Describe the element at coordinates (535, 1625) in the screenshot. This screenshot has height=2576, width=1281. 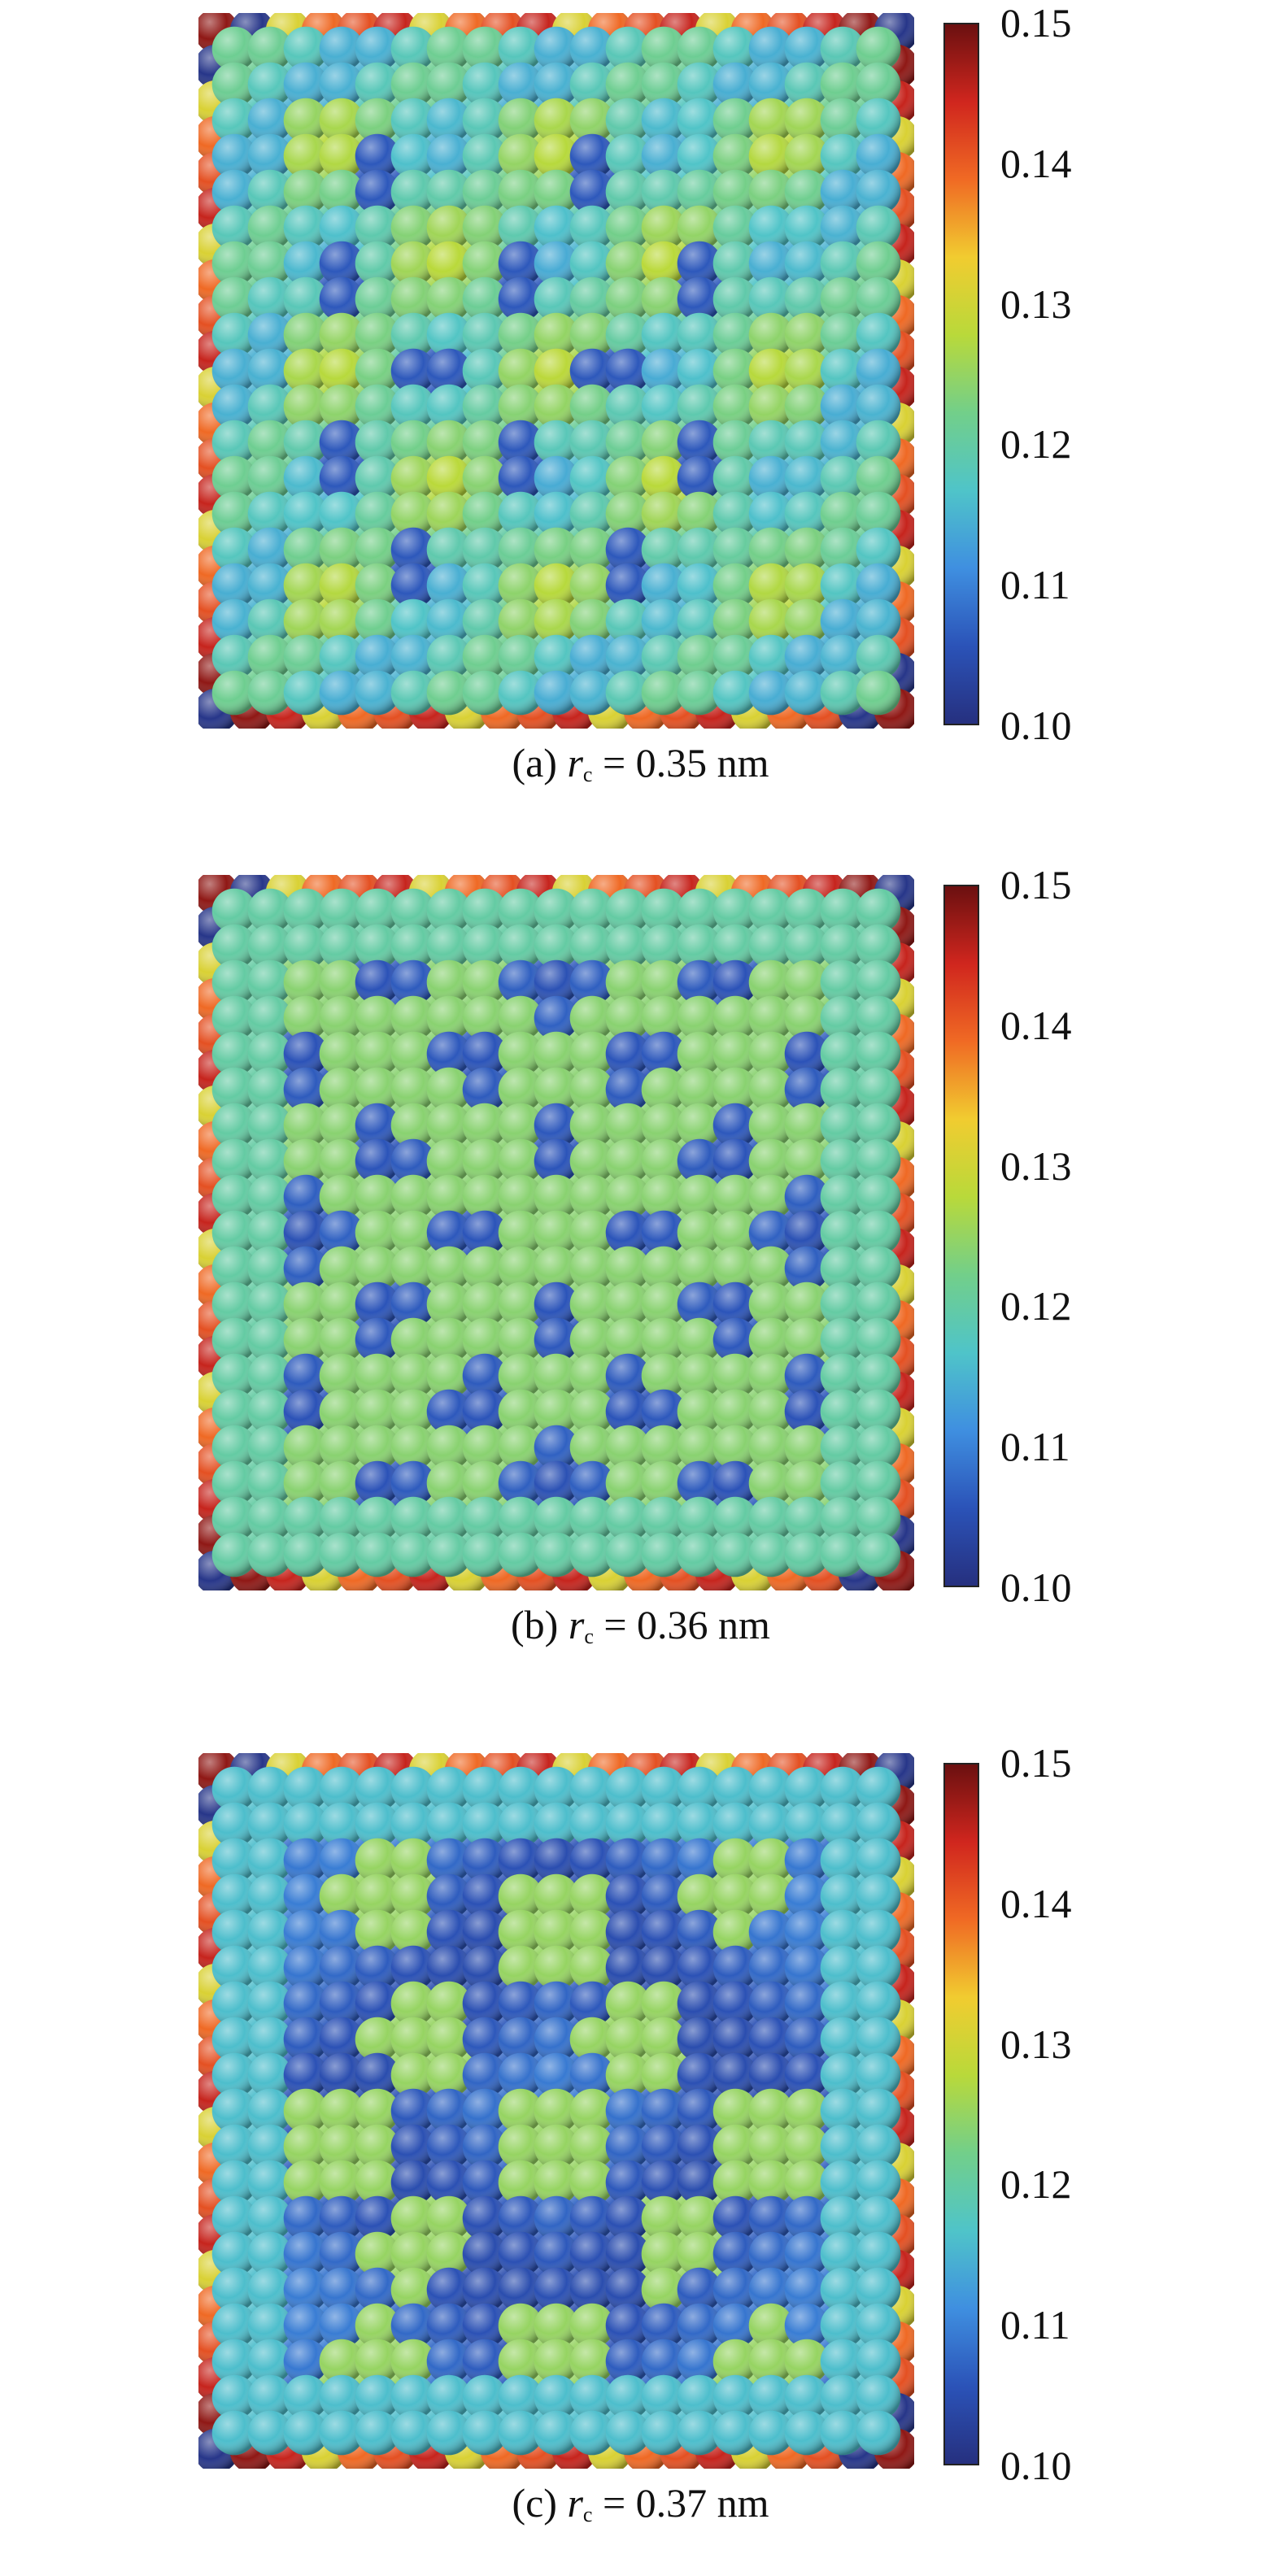
I see `caption-label: (b)` at that location.